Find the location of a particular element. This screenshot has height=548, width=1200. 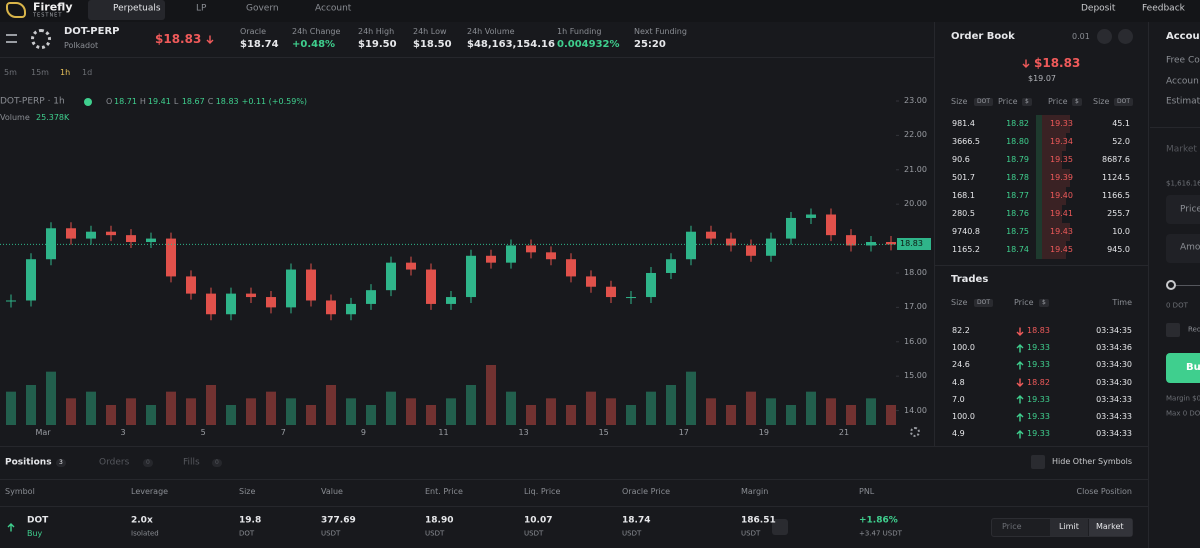

bid-size: 90.6 is located at coordinates (961, 159).